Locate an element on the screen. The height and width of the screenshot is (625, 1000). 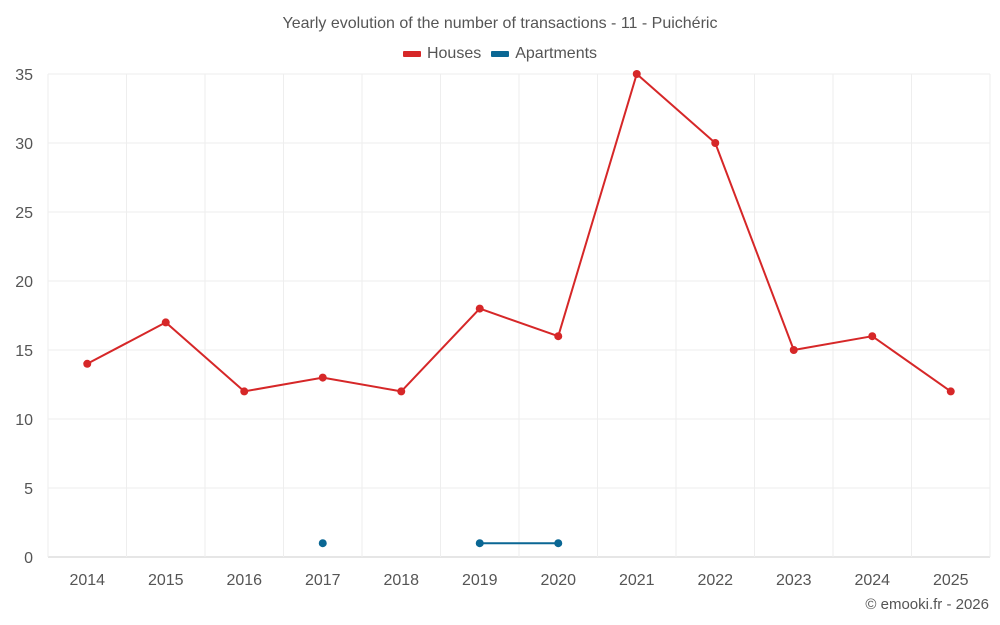
legend: Houses Apartments is located at coordinates (500, 54).